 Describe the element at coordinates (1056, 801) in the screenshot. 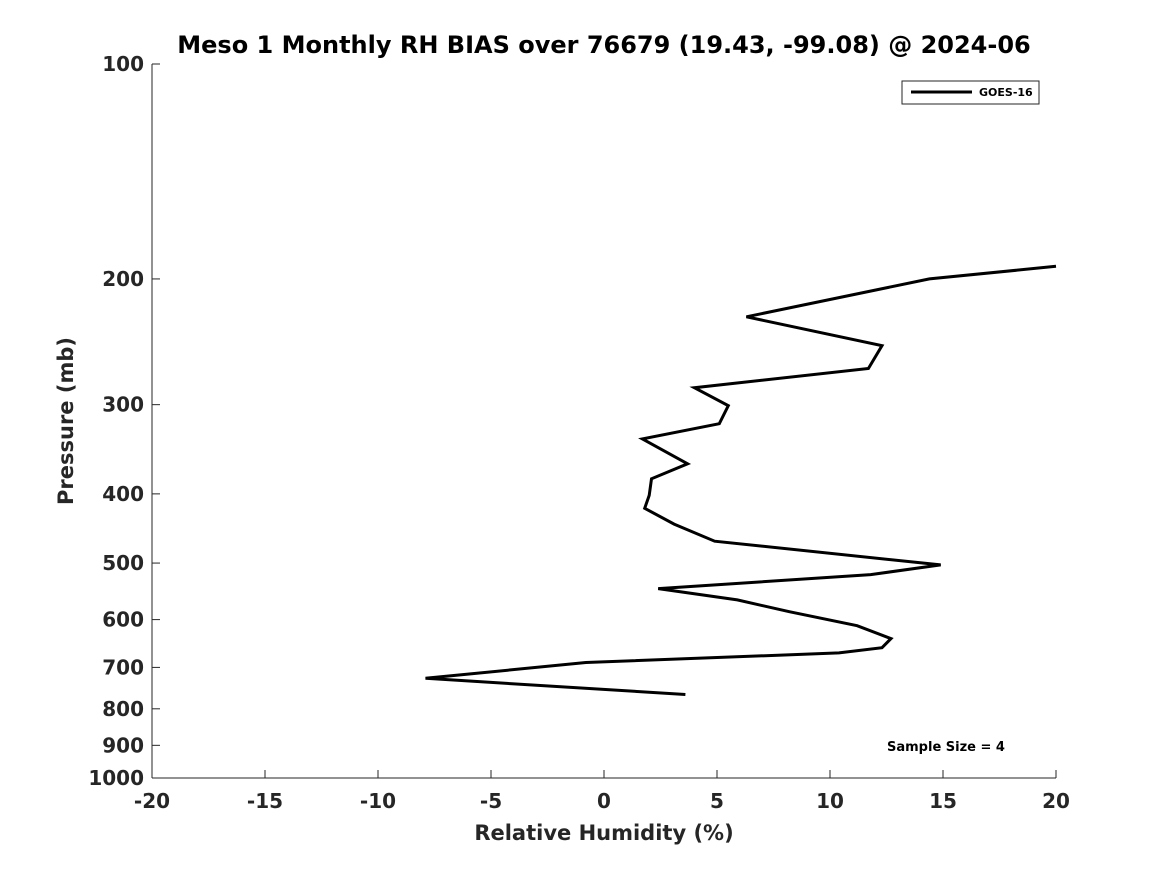

I see `x-tick-label: 20` at that location.